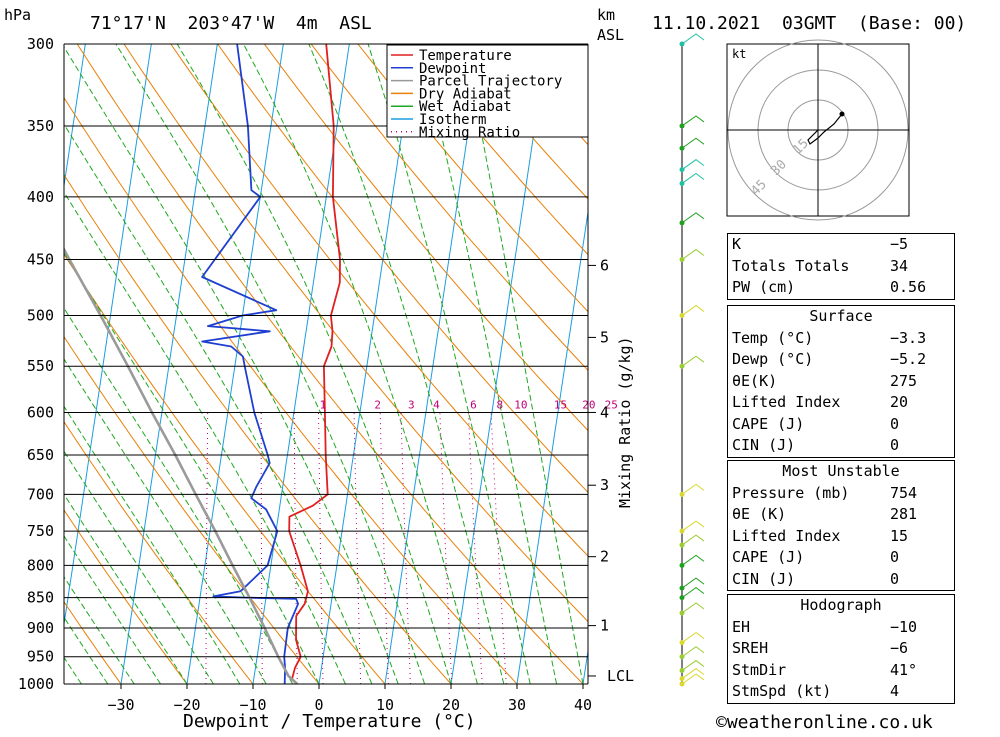 The image size is (1000, 737). What do you see at coordinates (120, 705) in the screenshot?
I see `x-tick-label: −30` at bounding box center [120, 705].